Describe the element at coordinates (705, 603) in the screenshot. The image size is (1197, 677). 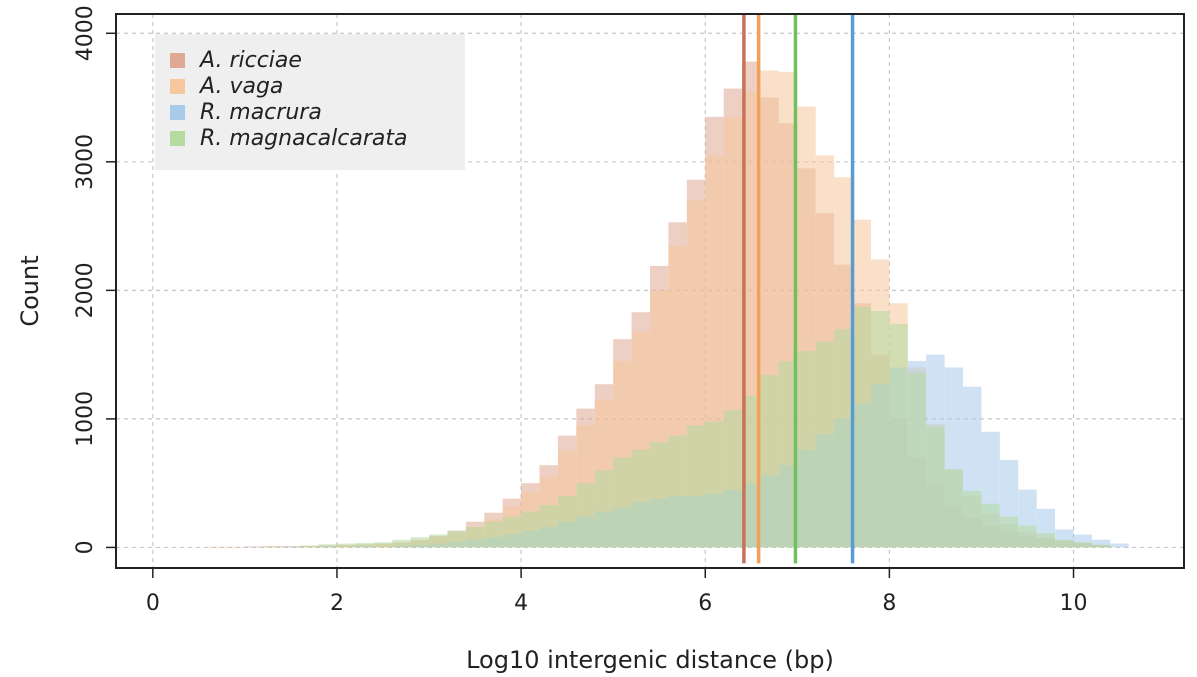
I see `x-tick-label: 6` at that location.